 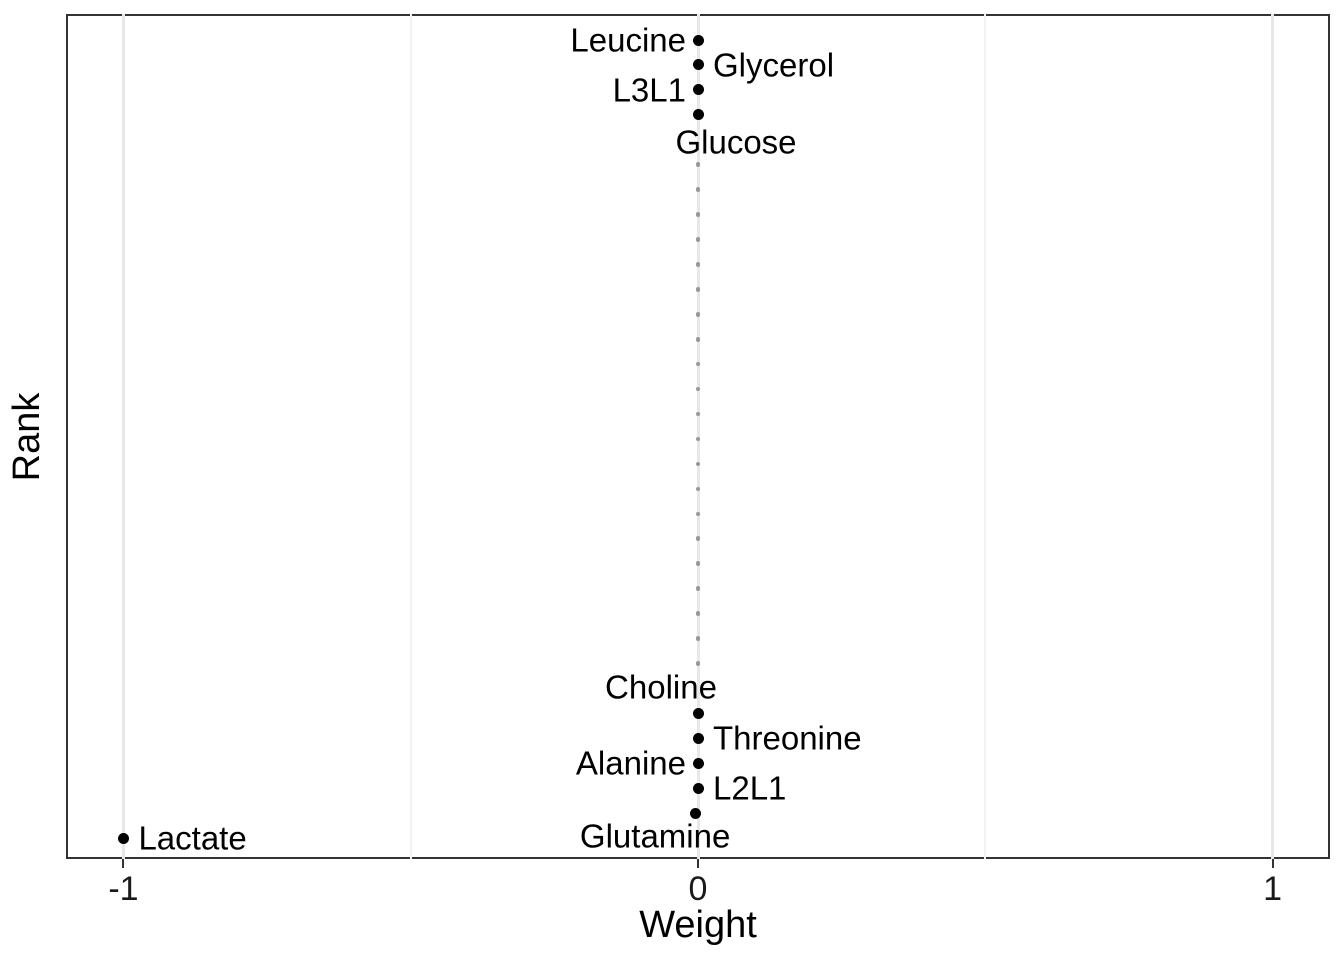 What do you see at coordinates (698, 889) in the screenshot?
I see `x-tick-label: 0` at bounding box center [698, 889].